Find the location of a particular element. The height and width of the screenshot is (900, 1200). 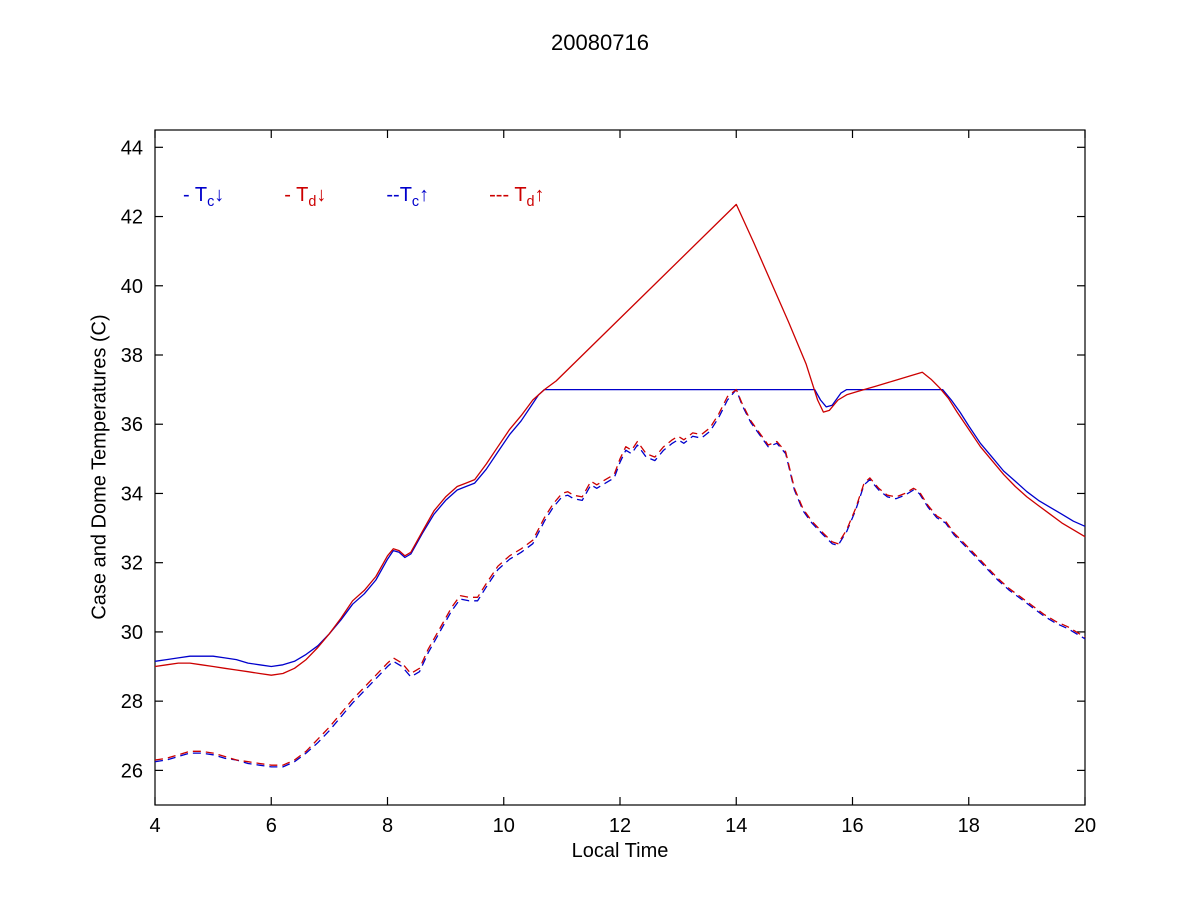

legend-item-tc-up: --Tc↑ is located at coordinates (407, 197).